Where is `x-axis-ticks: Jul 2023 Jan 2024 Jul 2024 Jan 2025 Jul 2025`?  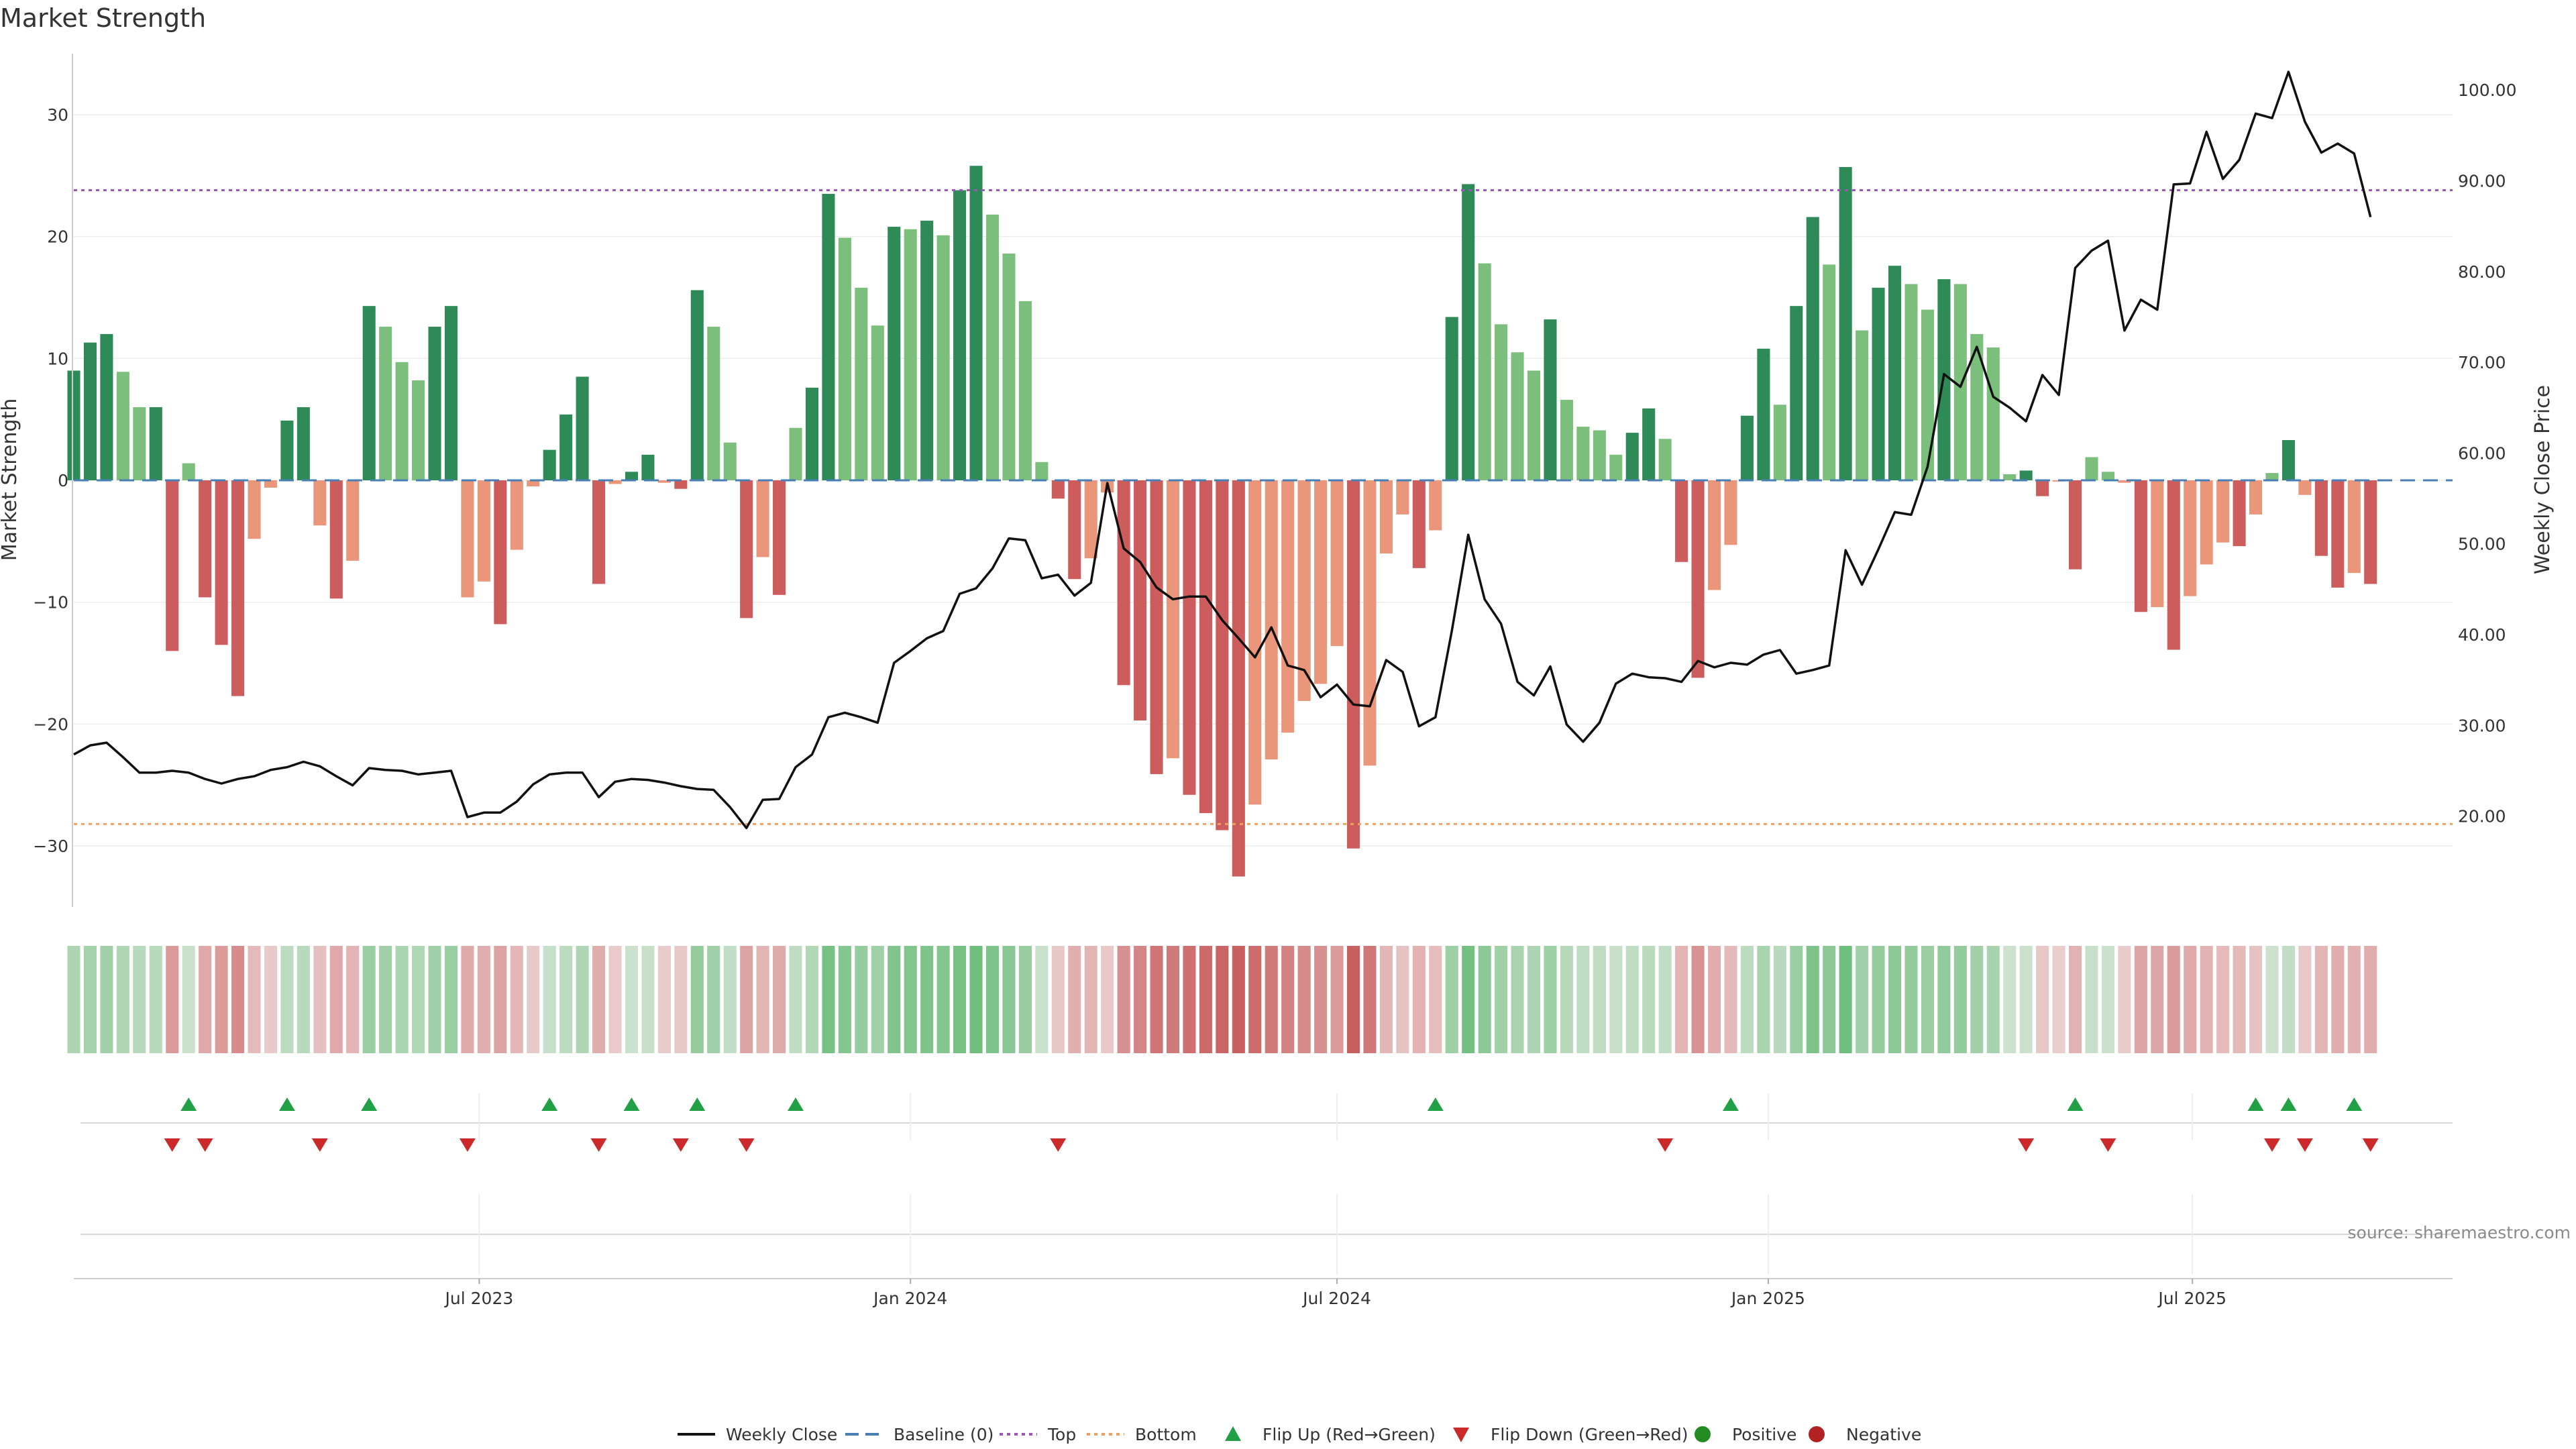 x-axis-ticks: Jul 2023 Jan 2024 Jul 2024 Jan 2025 Jul 2025 is located at coordinates (1335, 1200).